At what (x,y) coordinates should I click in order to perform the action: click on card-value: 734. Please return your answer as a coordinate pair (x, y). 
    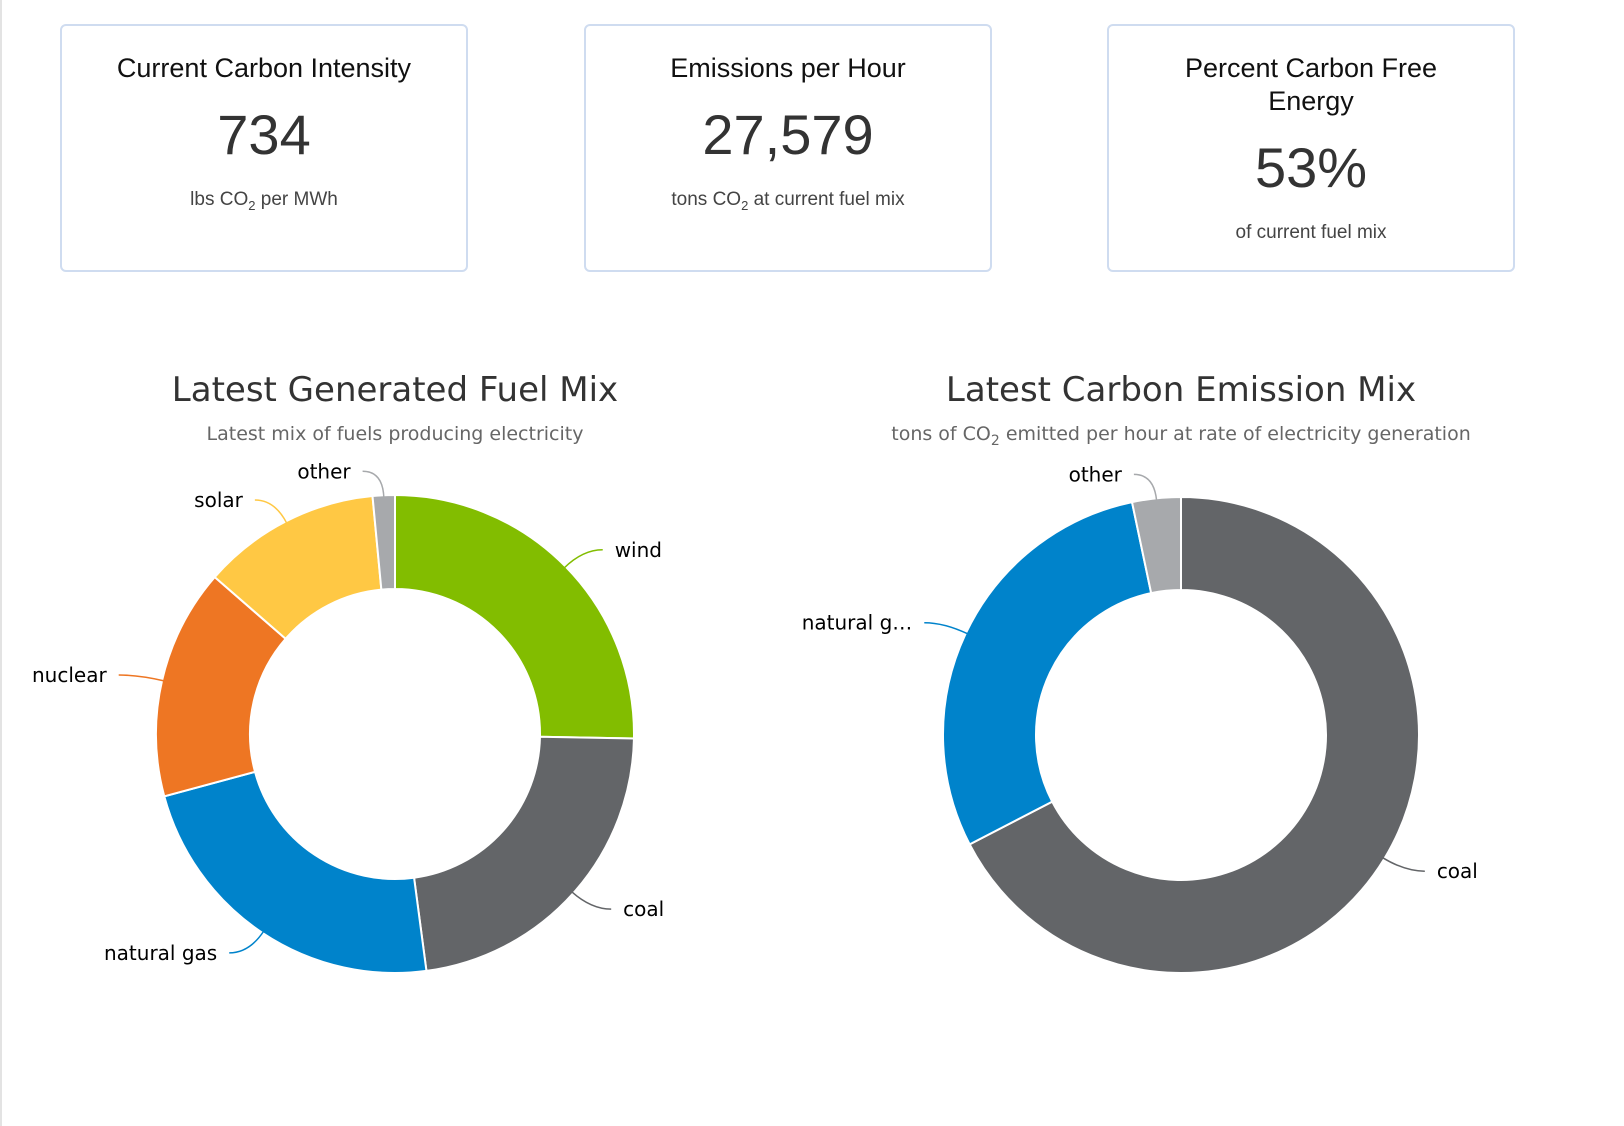
    Looking at the image, I should click on (264, 134).